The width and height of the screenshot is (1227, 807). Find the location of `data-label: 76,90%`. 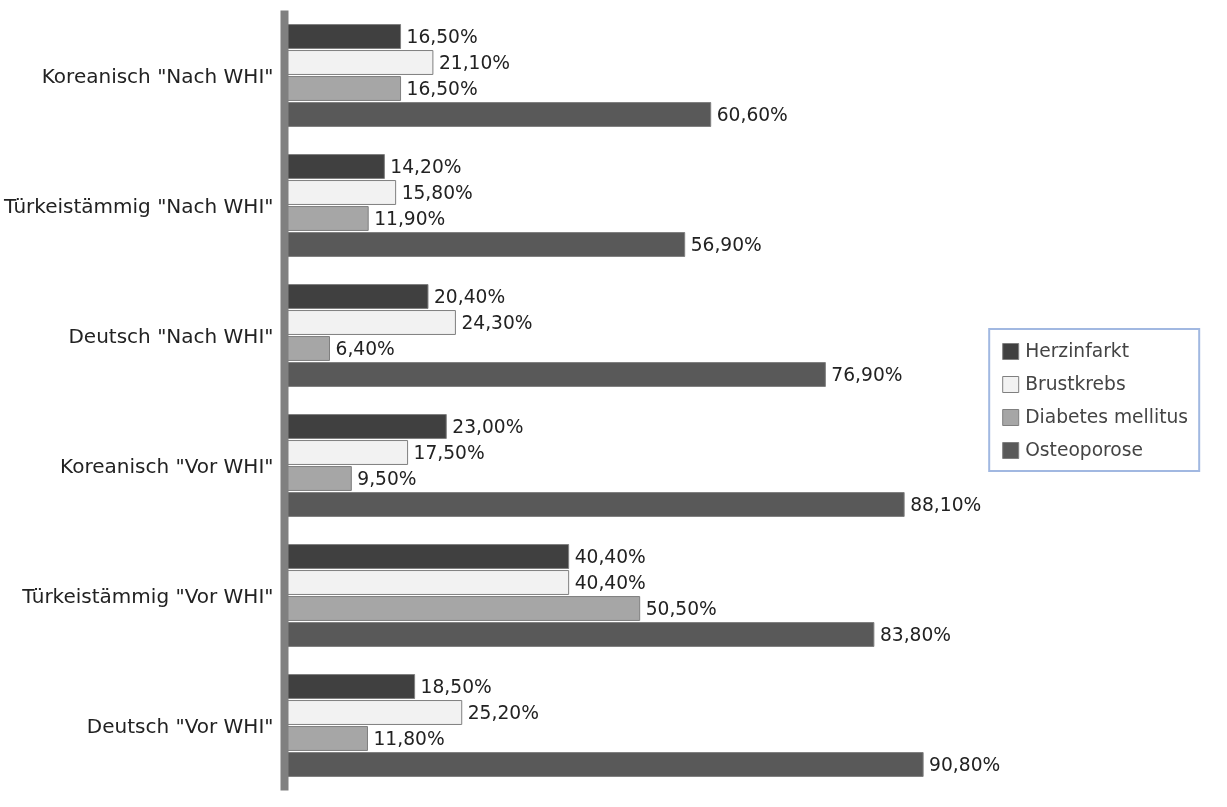

data-label: 76,90% is located at coordinates (867, 374).